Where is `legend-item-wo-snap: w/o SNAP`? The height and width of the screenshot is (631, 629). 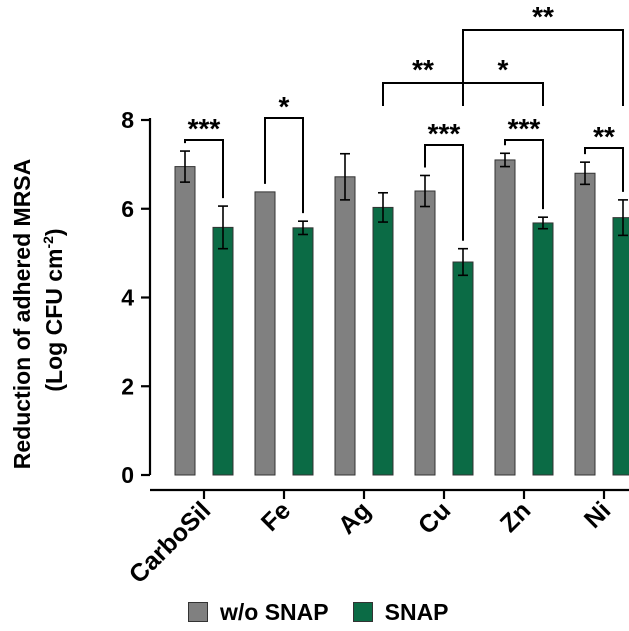 legend-item-wo-snap: w/o SNAP is located at coordinates (258, 612).